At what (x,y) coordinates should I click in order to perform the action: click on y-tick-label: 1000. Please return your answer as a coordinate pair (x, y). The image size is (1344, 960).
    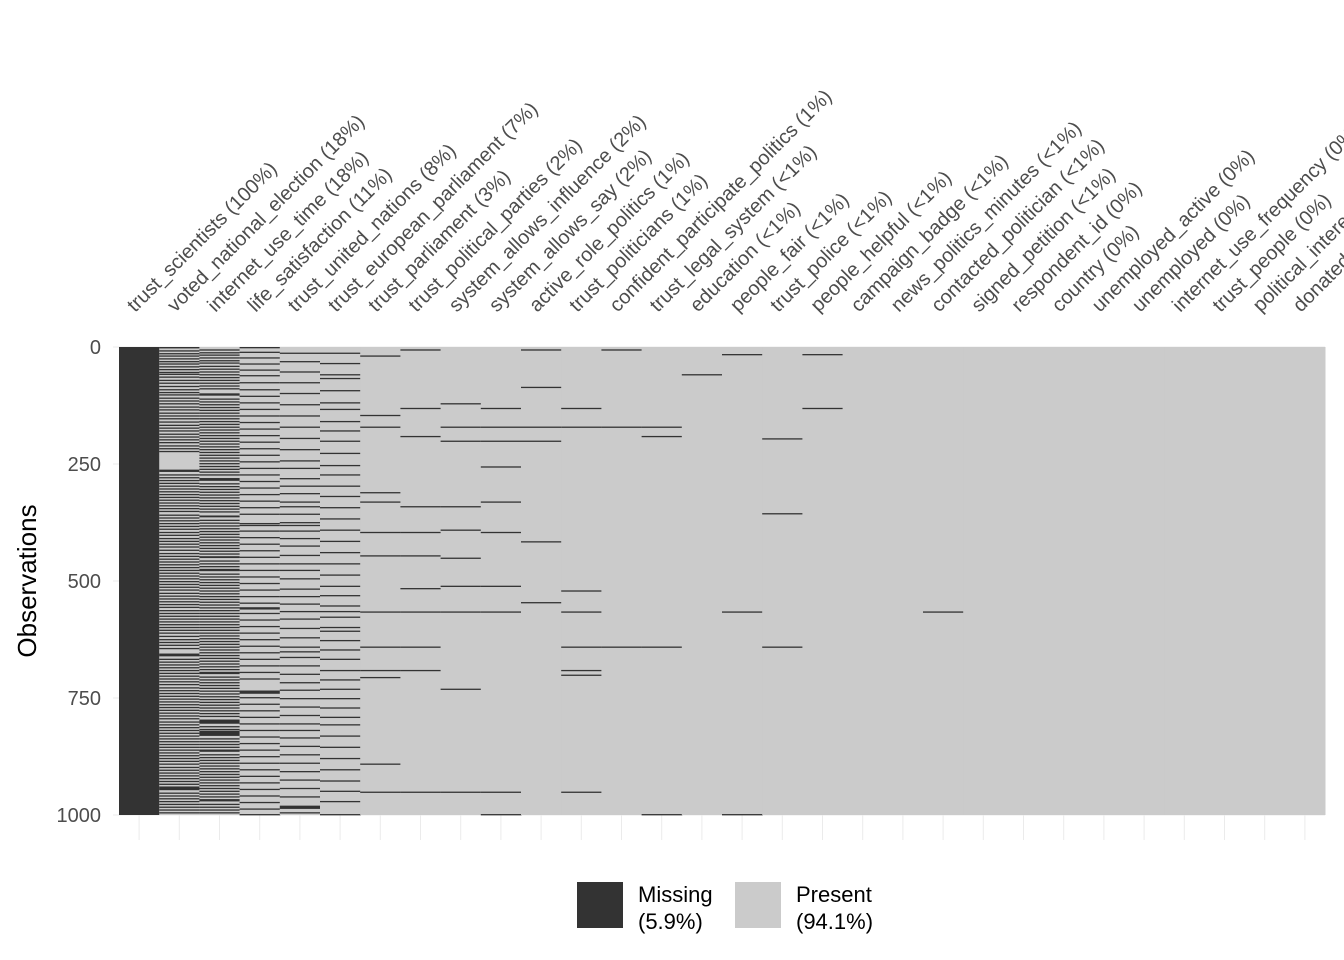
    Looking at the image, I should click on (79, 816).